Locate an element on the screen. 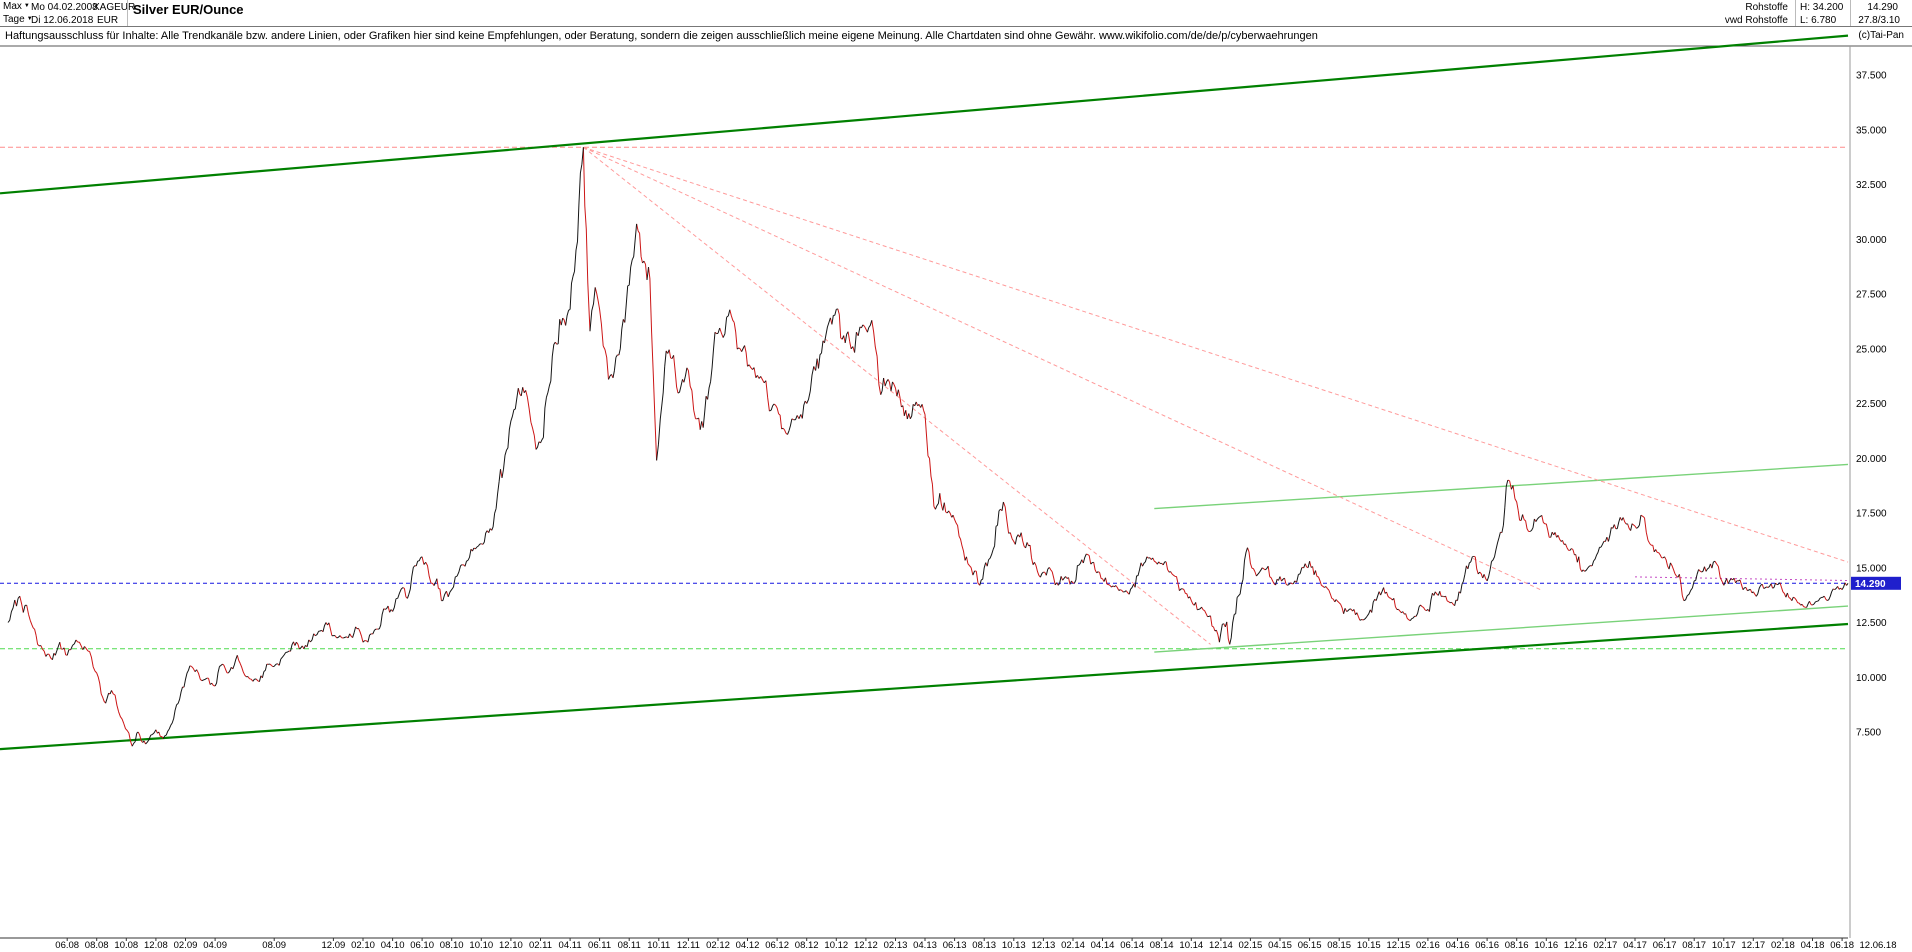  x-axis-tick-label: 12.14 is located at coordinates (1221, 945).